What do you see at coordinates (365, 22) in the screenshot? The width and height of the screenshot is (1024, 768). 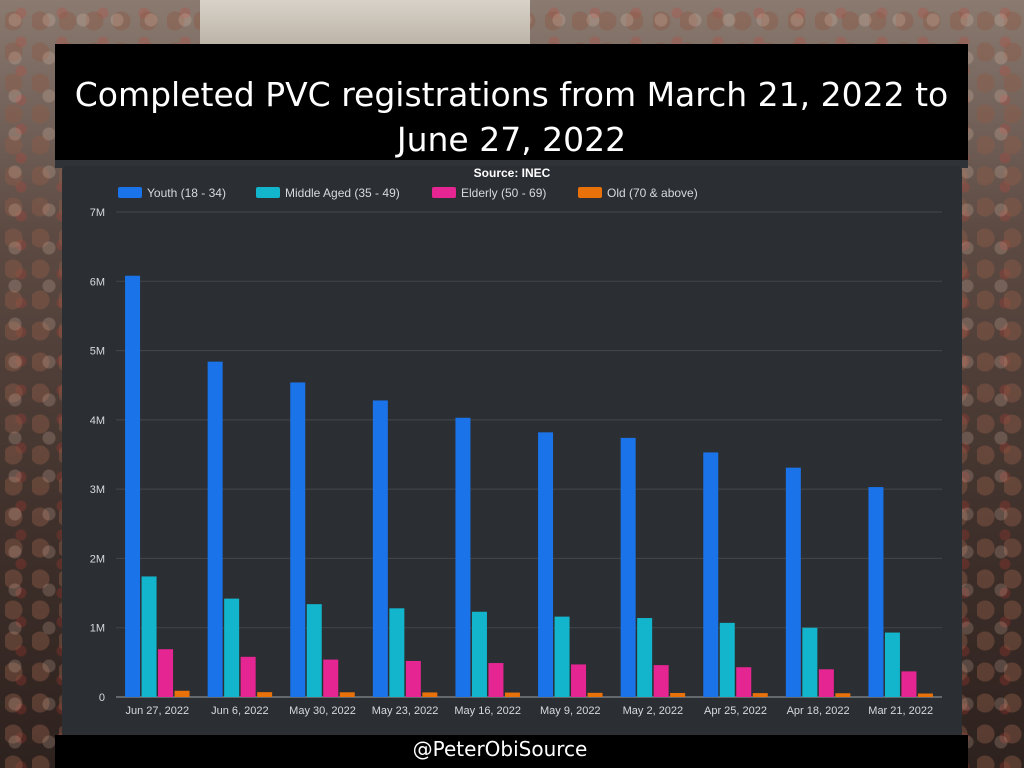 I see `building-background` at bounding box center [365, 22].